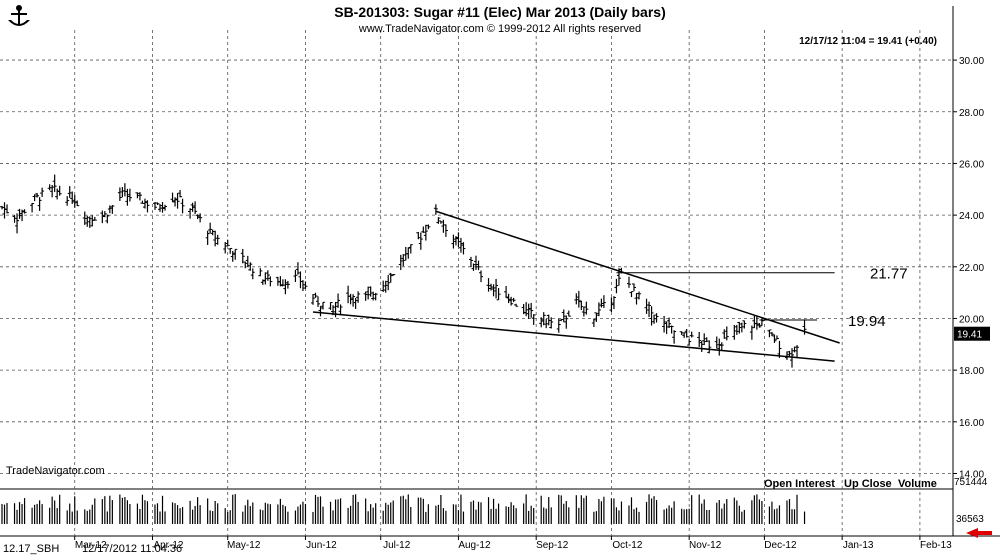 The image size is (1000, 556). Describe the element at coordinates (917, 484) in the screenshot. I see `legend-volume: Volume` at that location.